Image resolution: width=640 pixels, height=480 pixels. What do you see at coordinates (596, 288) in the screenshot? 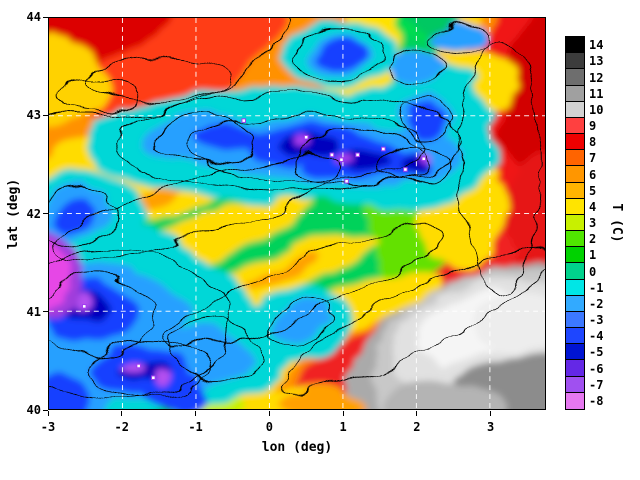
I see `colorbar-tick-label: -1` at bounding box center [596, 288].